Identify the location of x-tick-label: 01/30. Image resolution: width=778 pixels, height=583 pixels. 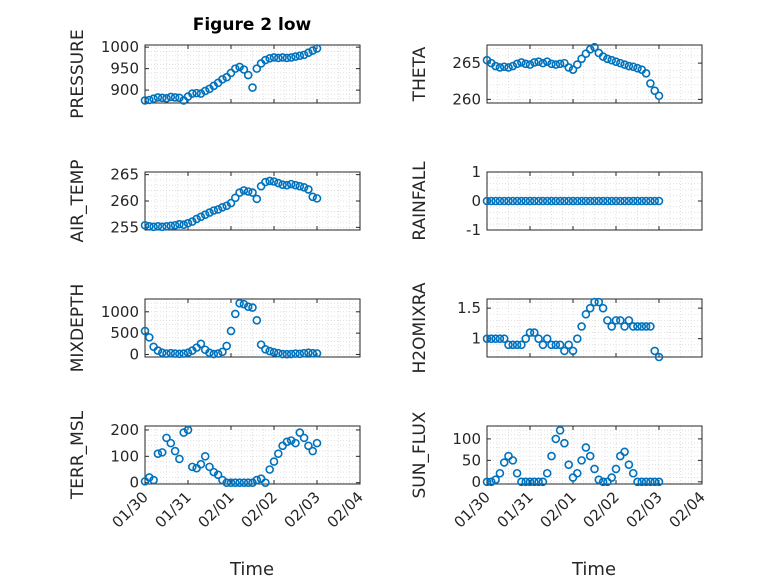
(130, 509).